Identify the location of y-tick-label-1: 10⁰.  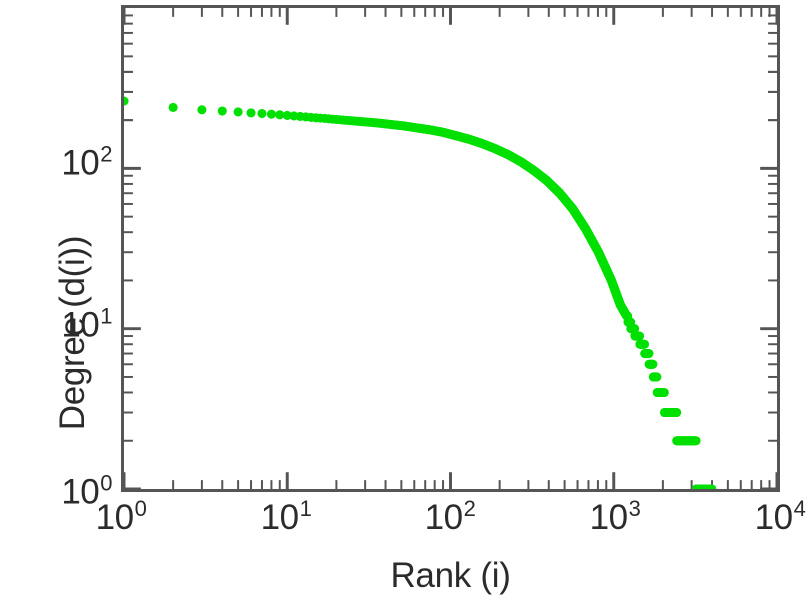
(86, 491).